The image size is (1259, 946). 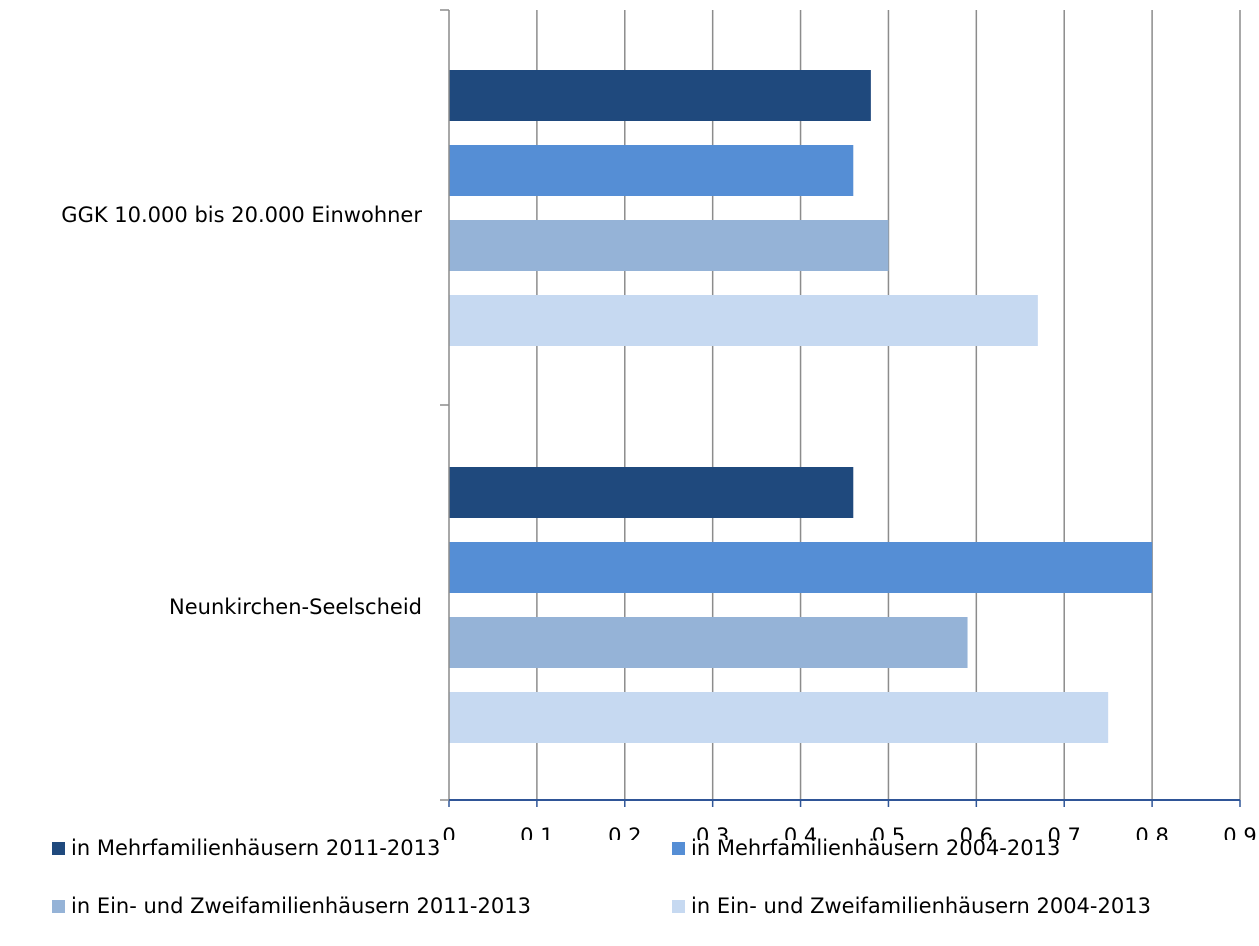 What do you see at coordinates (536, 832) in the screenshot?
I see `x-tick-label-1: 0,1` at bounding box center [536, 832].